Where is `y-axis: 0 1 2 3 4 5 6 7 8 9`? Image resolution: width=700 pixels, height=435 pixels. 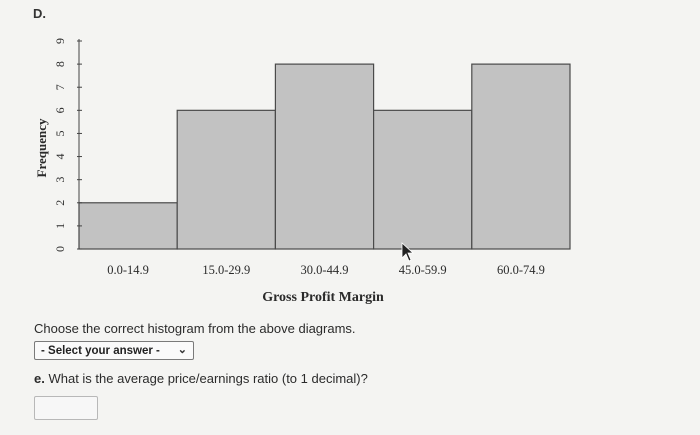
y-axis: 0 1 2 3 4 5 6 7 8 9 is located at coordinates (67, 145).